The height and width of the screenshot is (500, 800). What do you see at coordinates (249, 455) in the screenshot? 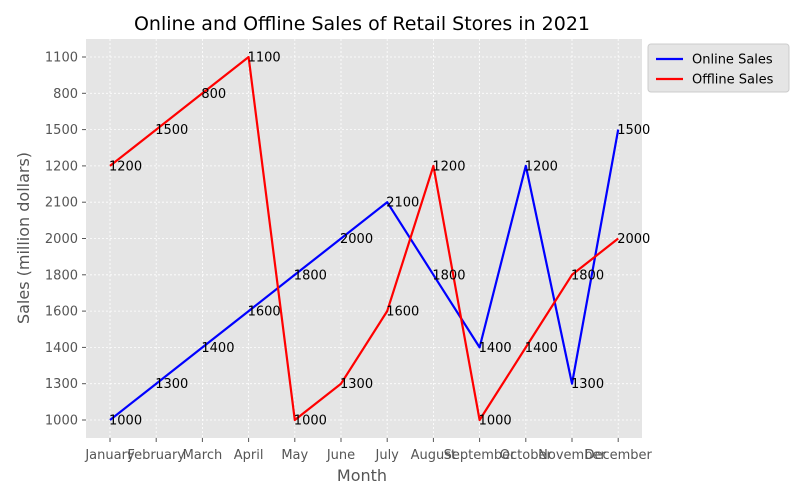
I see `x-tick-label: April` at bounding box center [249, 455].